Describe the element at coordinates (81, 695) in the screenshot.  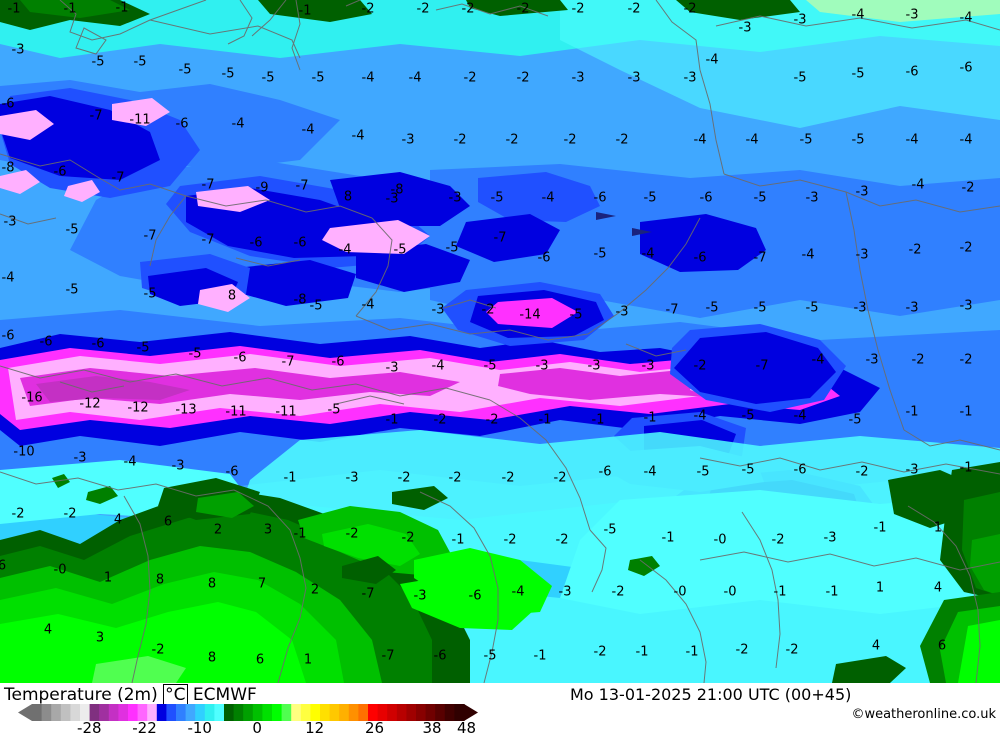
I see `map-title-variable: Temperature (2m)` at that location.